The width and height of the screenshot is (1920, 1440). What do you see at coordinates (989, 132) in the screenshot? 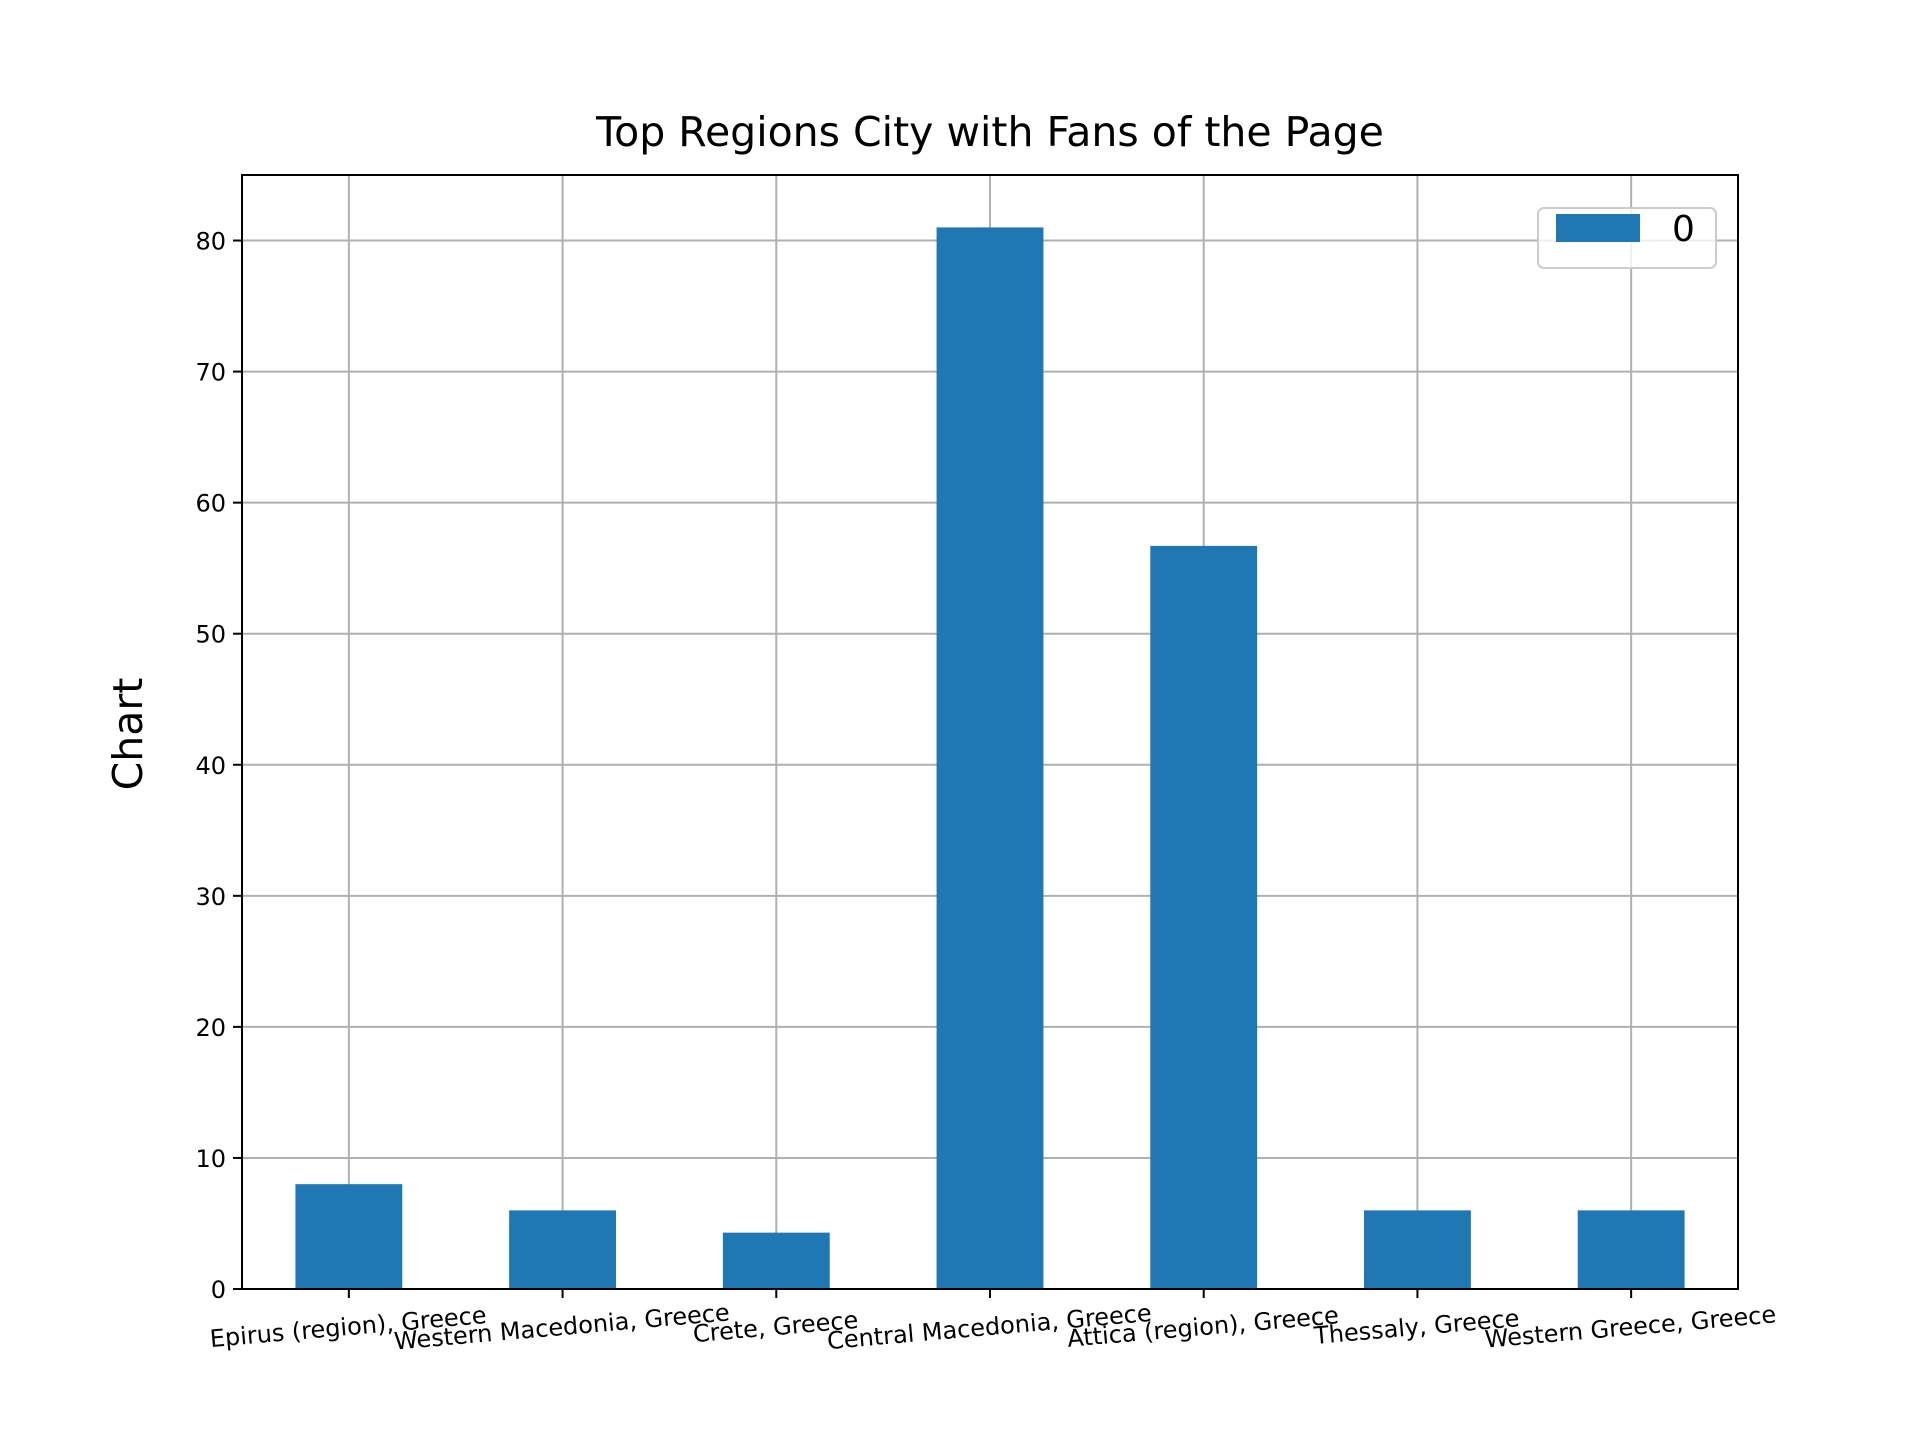
I see `chart-title: Top Regions City with Fans of the Page` at bounding box center [989, 132].